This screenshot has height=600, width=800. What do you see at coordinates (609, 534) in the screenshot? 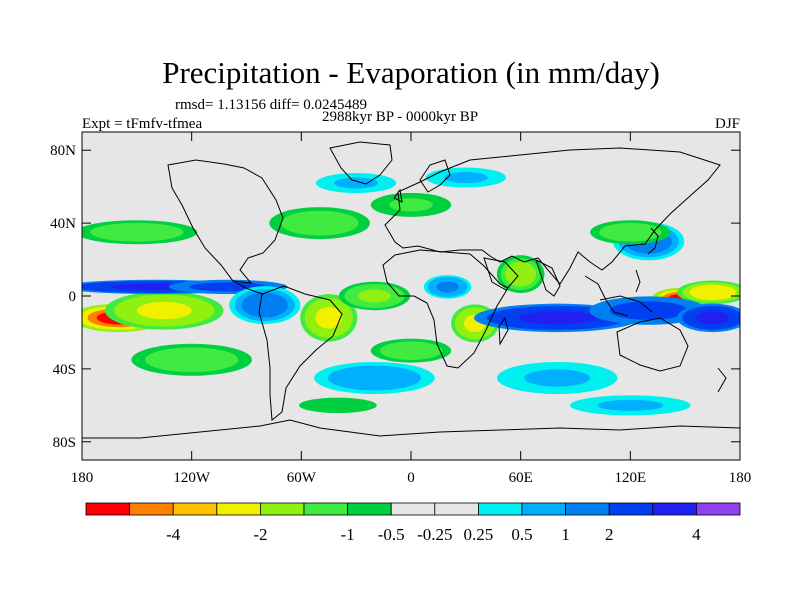
I see `colorbar-label: 2` at bounding box center [609, 534].